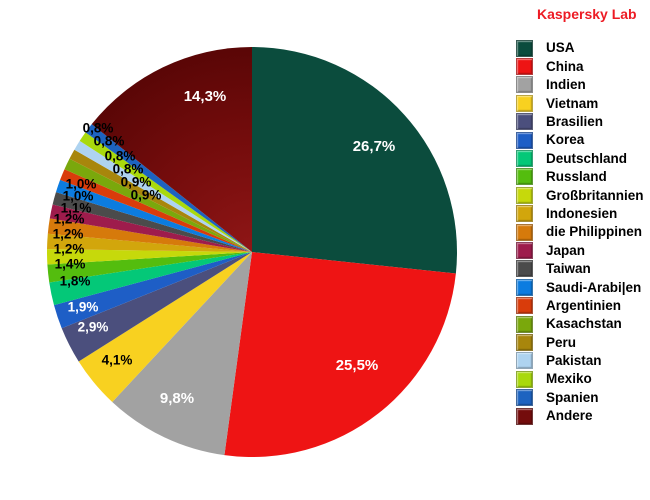 This screenshot has width=650, height=500. Describe the element at coordinates (580, 66) in the screenshot. I see `legend-item: China` at that location.